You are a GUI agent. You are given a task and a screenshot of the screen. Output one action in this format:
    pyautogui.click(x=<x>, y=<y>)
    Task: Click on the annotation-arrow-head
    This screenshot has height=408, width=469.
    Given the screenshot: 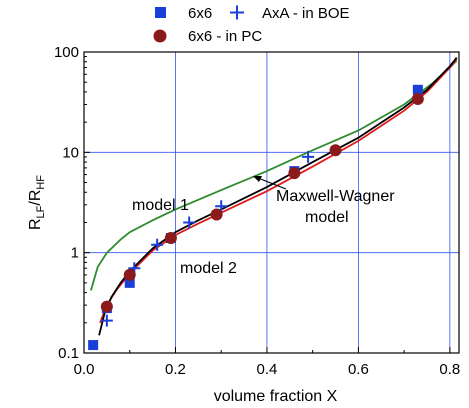 What is the action you would take?
    pyautogui.click(x=257, y=179)
    